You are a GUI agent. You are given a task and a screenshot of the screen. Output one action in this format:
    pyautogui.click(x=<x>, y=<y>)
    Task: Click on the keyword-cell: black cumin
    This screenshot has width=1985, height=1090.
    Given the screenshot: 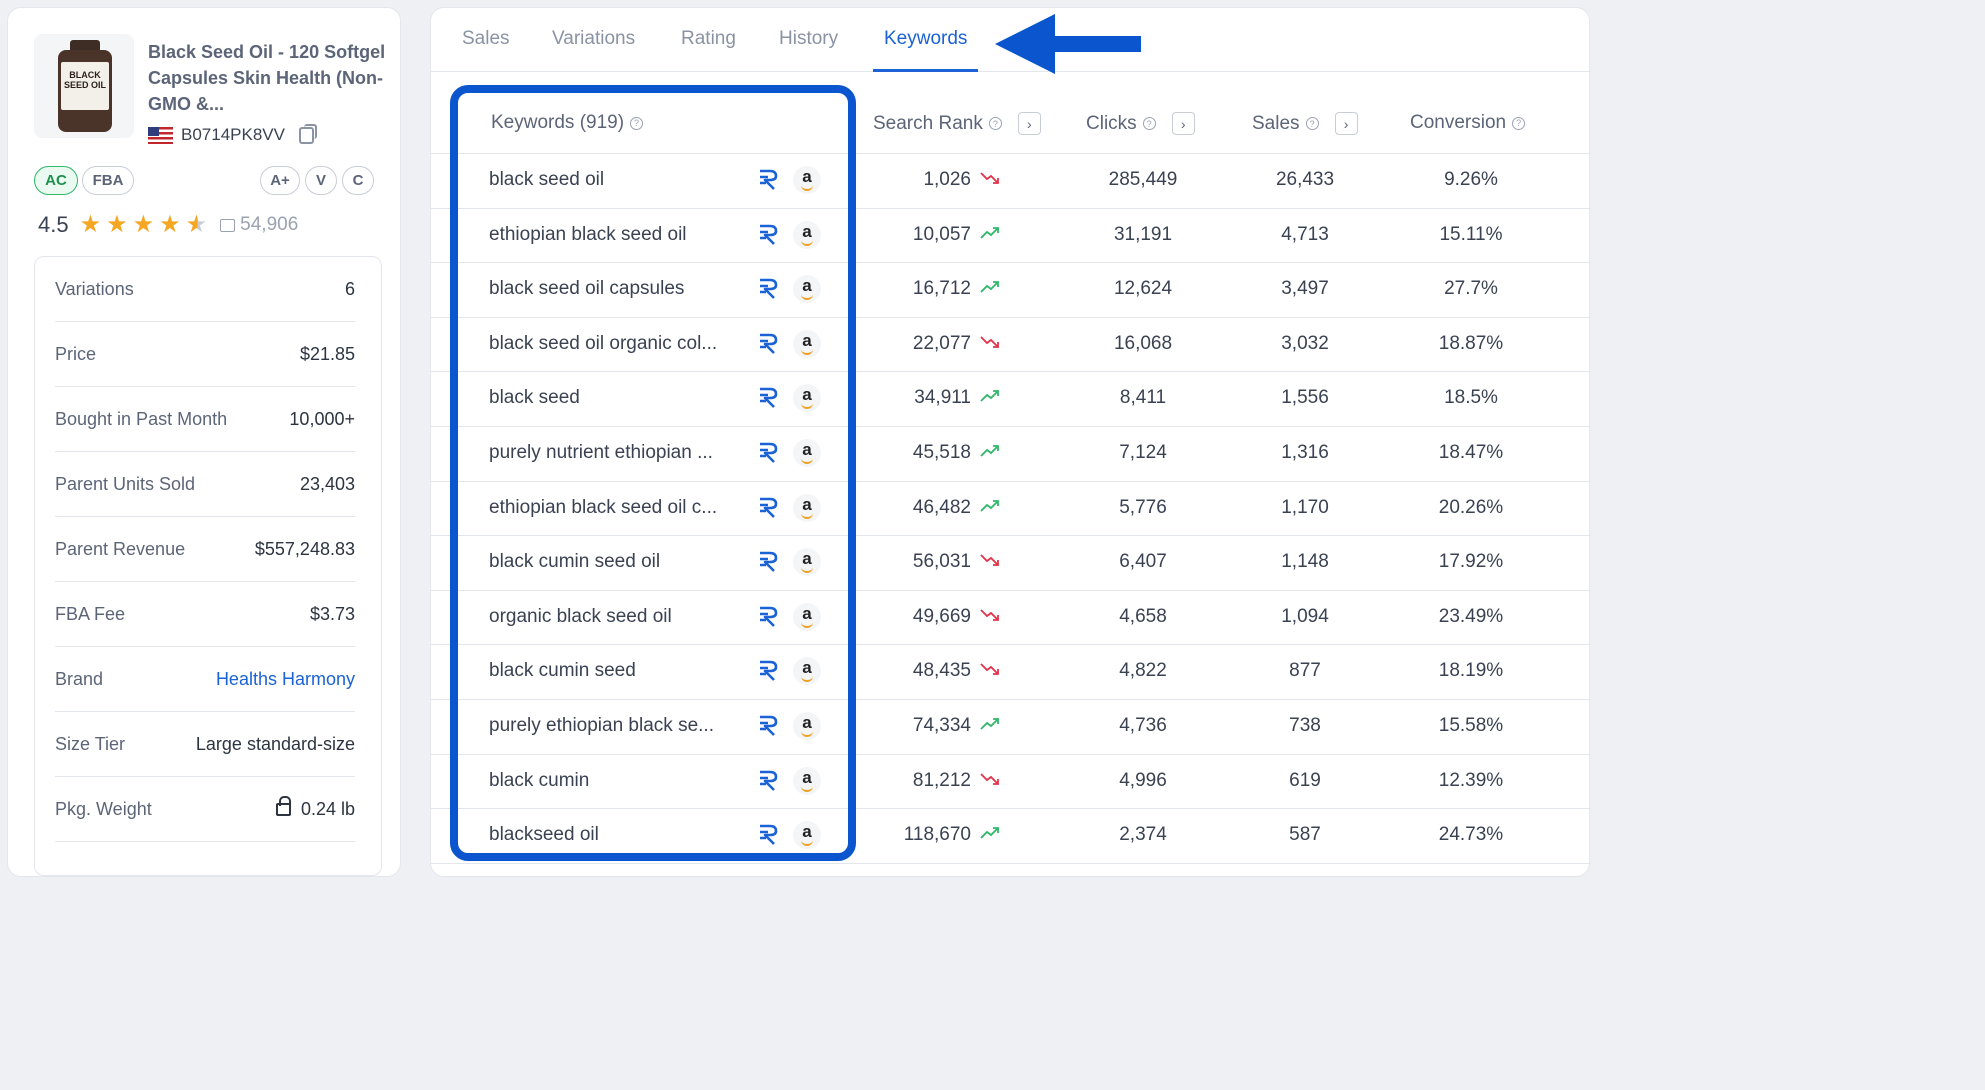 What is the action you would take?
    pyautogui.click(x=539, y=780)
    